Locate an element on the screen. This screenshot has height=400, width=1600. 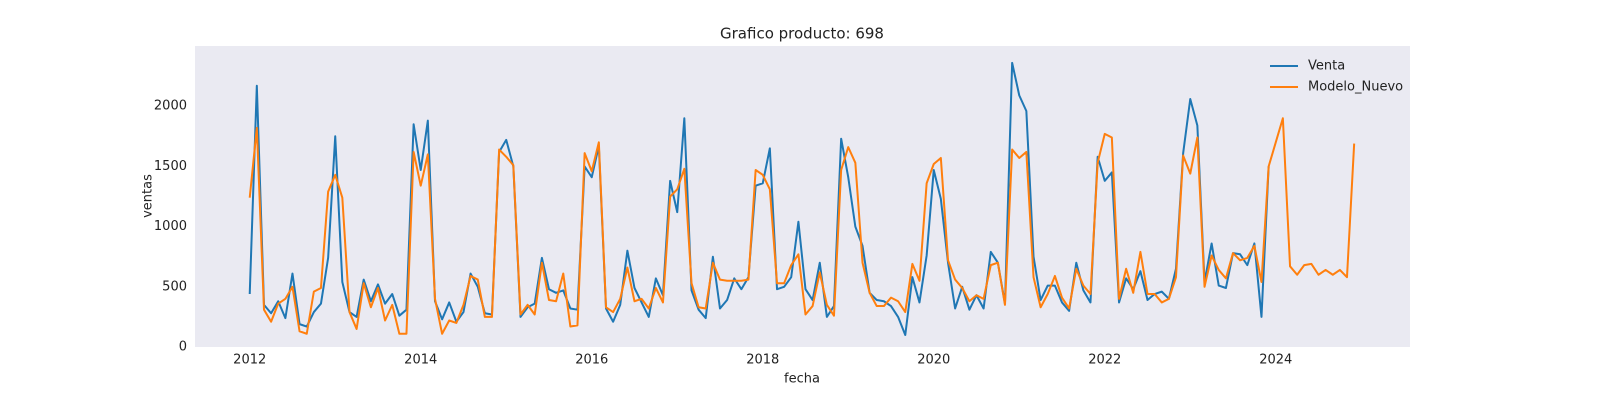
x-tick-label: 2020 is located at coordinates (933, 360).